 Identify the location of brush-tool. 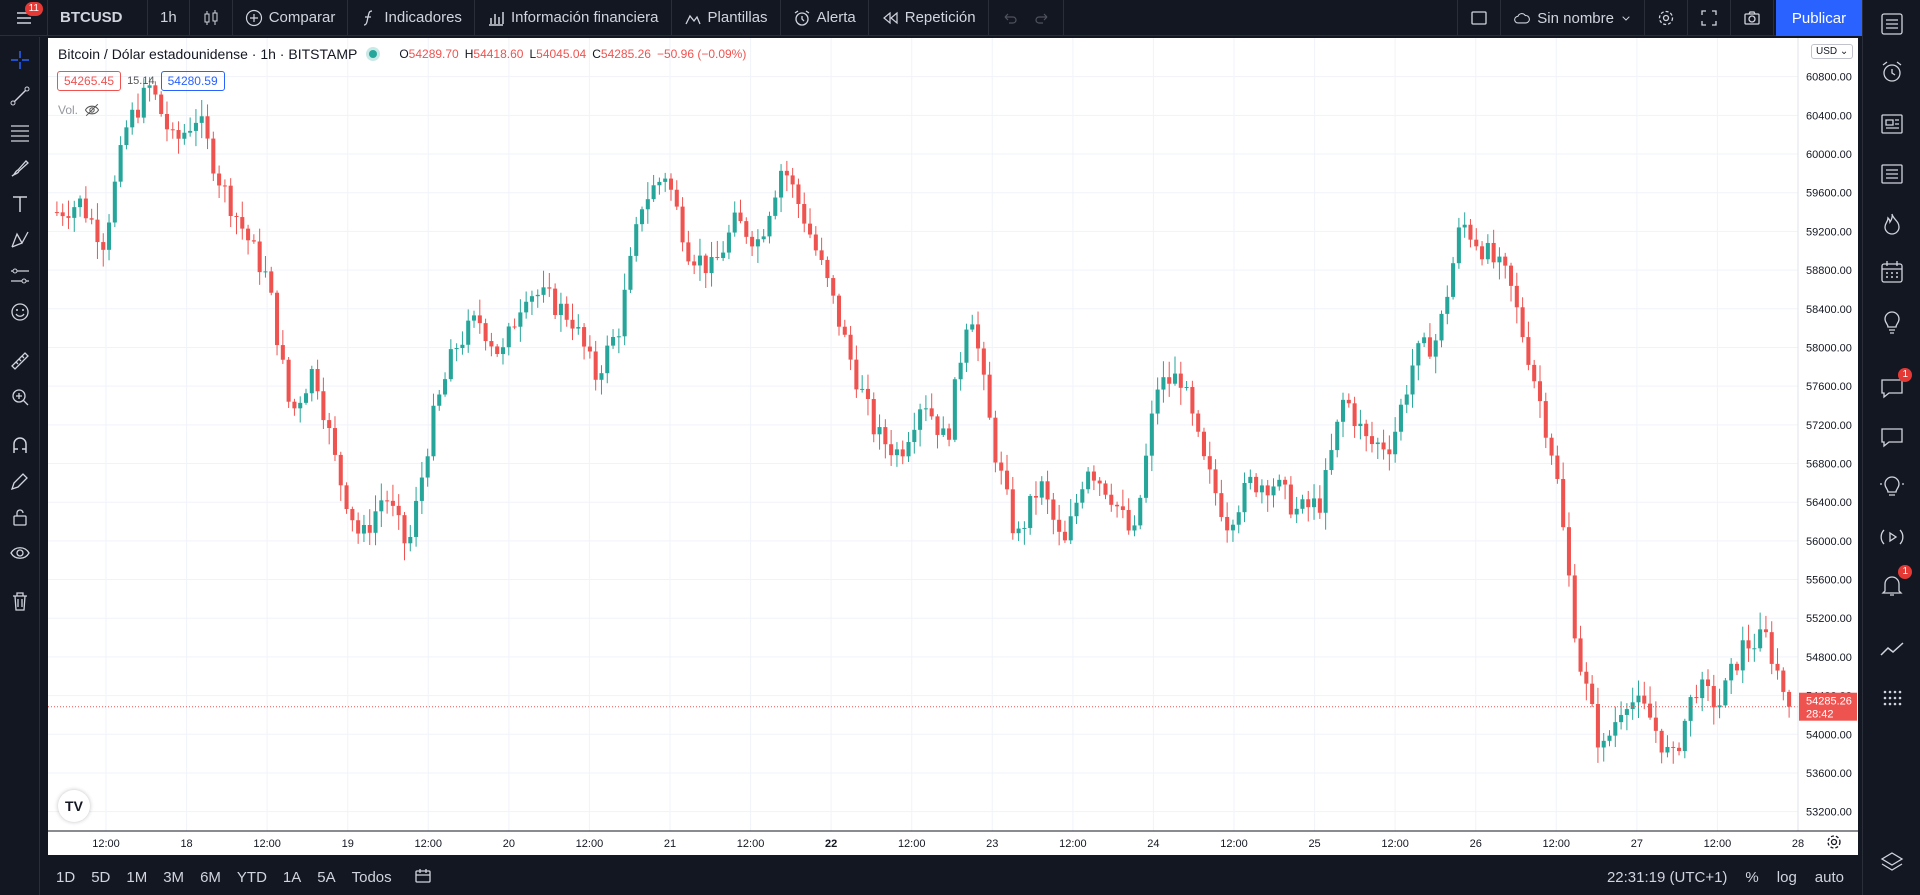
(20, 168).